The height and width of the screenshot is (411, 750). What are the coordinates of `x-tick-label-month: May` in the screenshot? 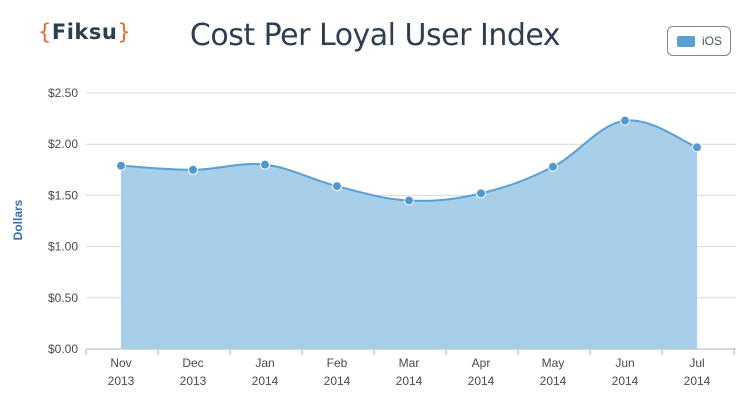 It's located at (553, 363).